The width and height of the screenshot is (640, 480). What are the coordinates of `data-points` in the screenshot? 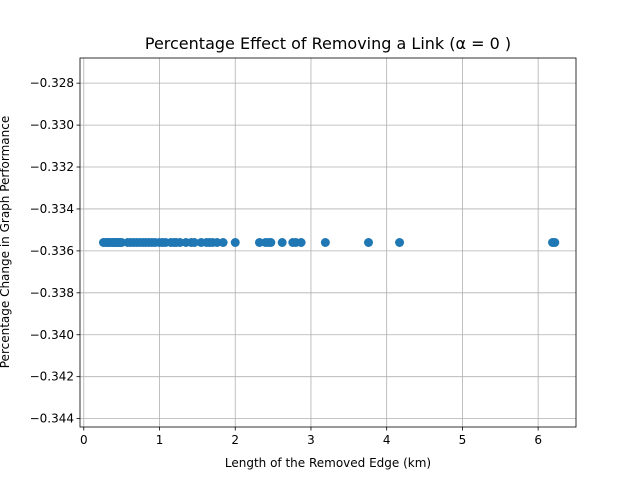 It's located at (329, 242).